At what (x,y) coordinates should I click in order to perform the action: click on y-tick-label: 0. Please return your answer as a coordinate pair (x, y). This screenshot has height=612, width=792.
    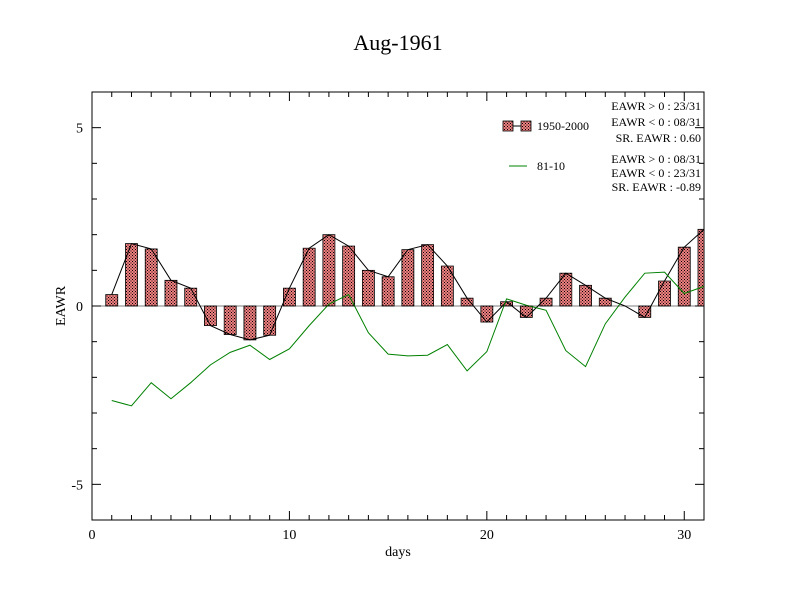
    Looking at the image, I should click on (79, 307).